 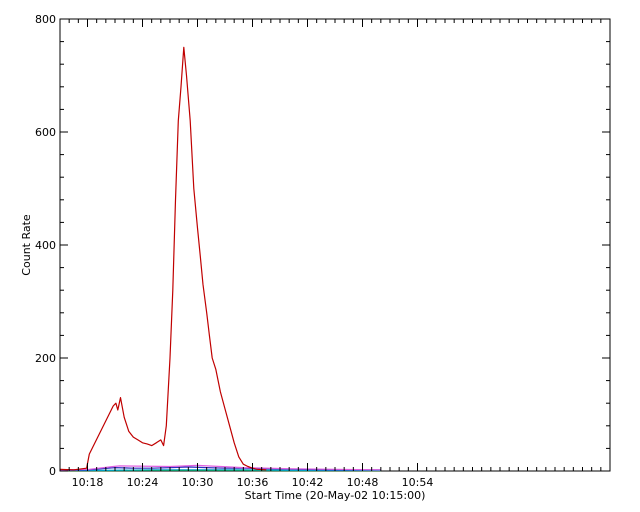 What do you see at coordinates (253, 482) in the screenshot?
I see `x-tick-label: 10:36` at bounding box center [253, 482].